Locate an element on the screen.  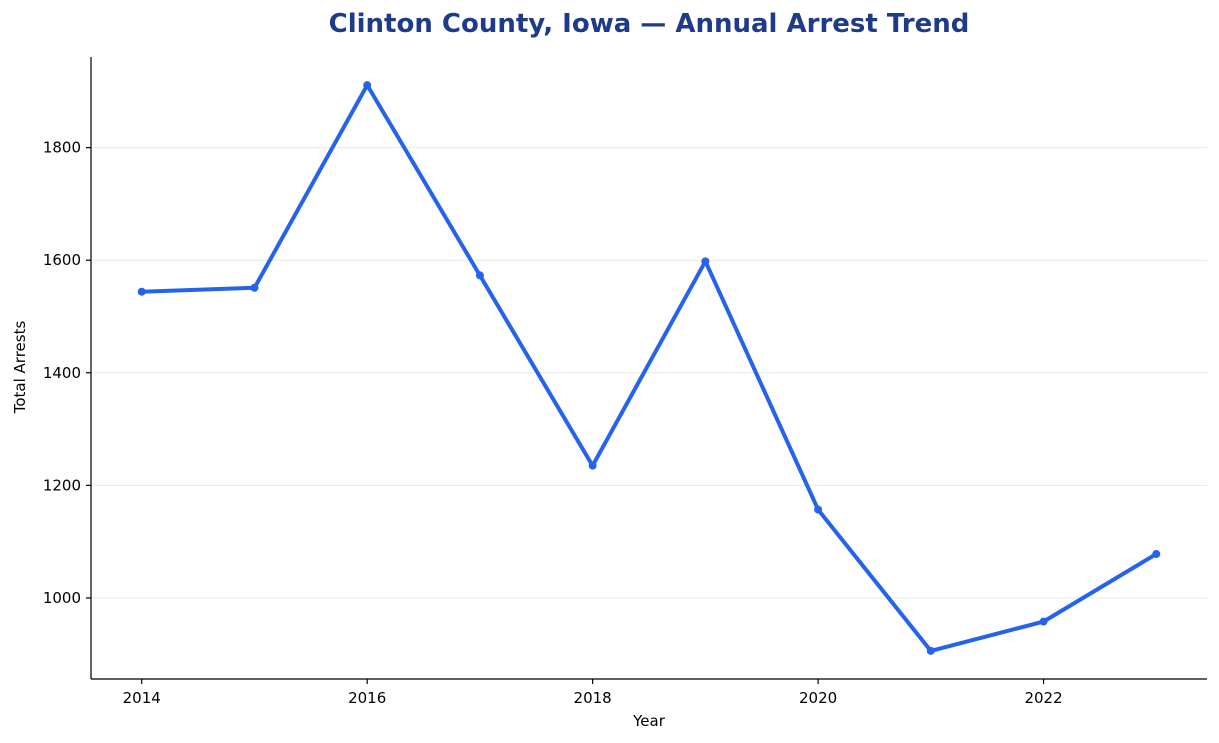
x-tick-label: 2014 is located at coordinates (142, 698).